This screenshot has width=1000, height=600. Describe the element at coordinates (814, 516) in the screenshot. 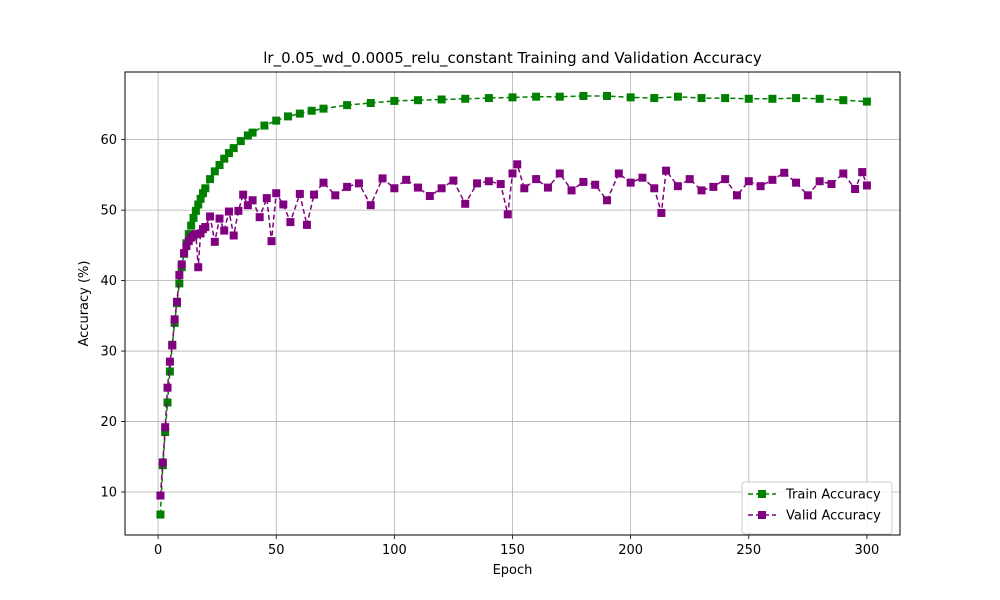

I see `legend-item: Valid Accuracy` at that location.